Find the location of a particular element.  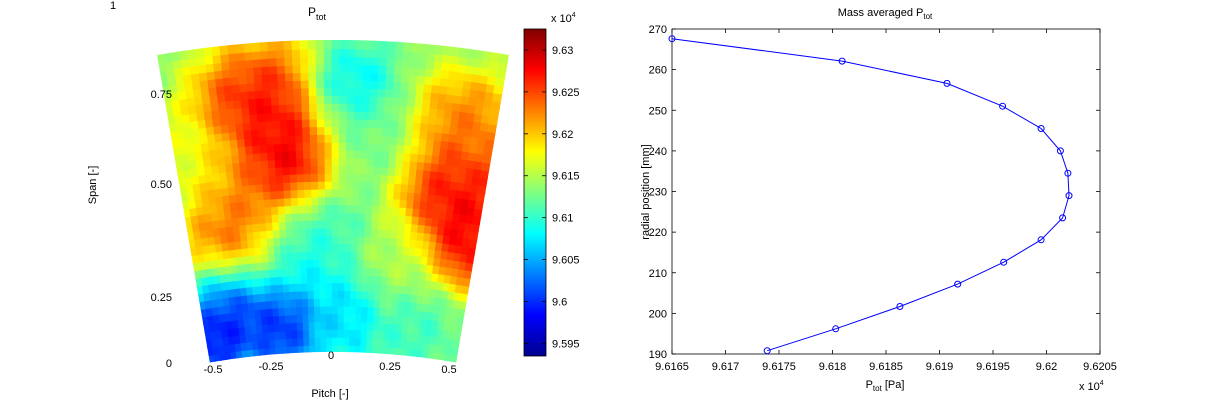

contour-x-tick-label: 0.25 is located at coordinates (389, 367).